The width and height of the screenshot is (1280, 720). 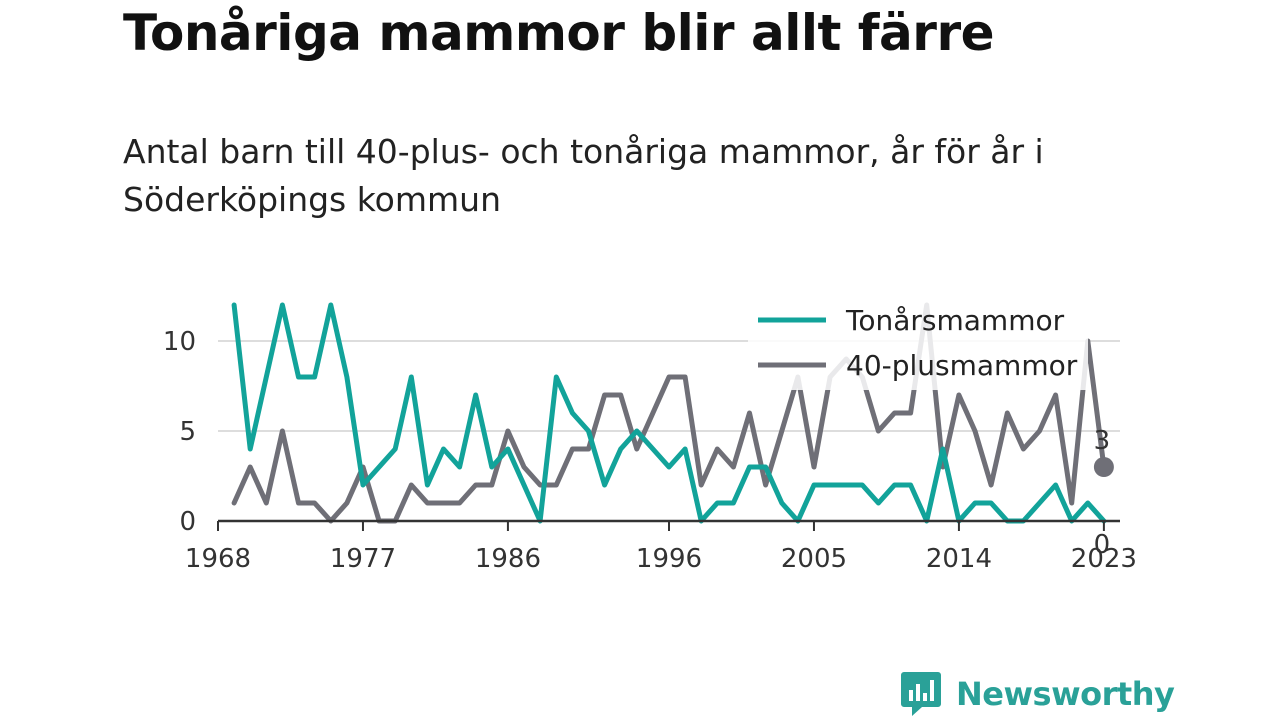 I want to click on legend-label-tonarsmammor: Tonårsmammor, so click(x=955, y=320).